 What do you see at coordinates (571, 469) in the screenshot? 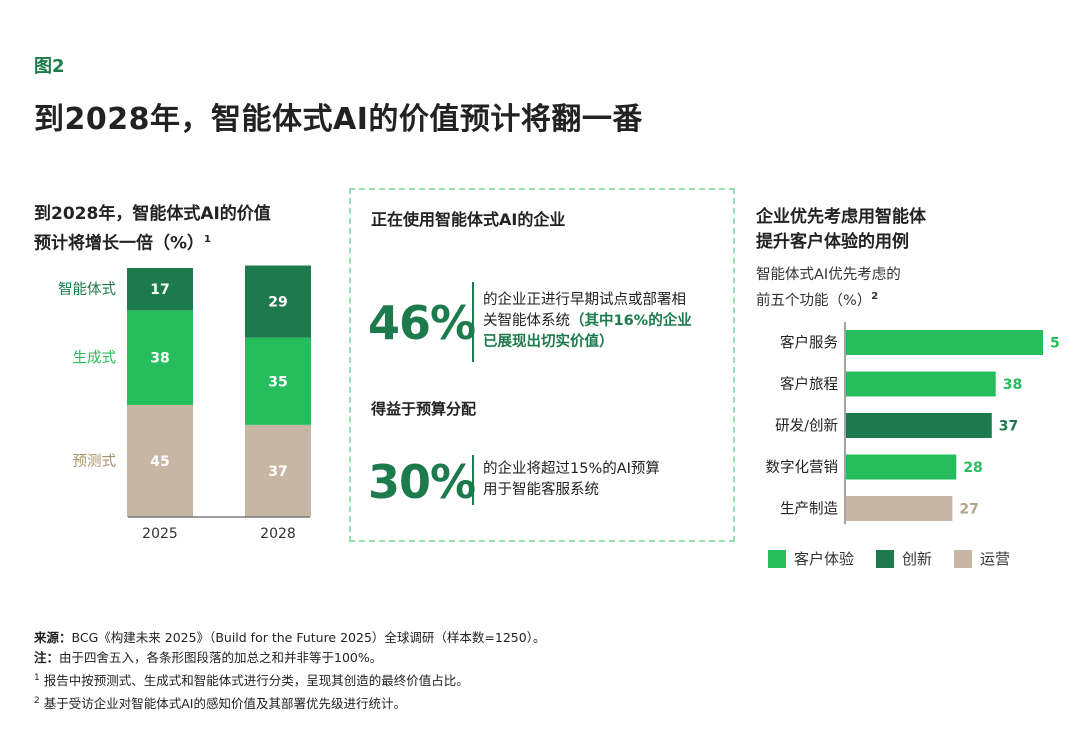
I see `stat2-line1: 的企业将超过15%的AI预算` at bounding box center [571, 469].